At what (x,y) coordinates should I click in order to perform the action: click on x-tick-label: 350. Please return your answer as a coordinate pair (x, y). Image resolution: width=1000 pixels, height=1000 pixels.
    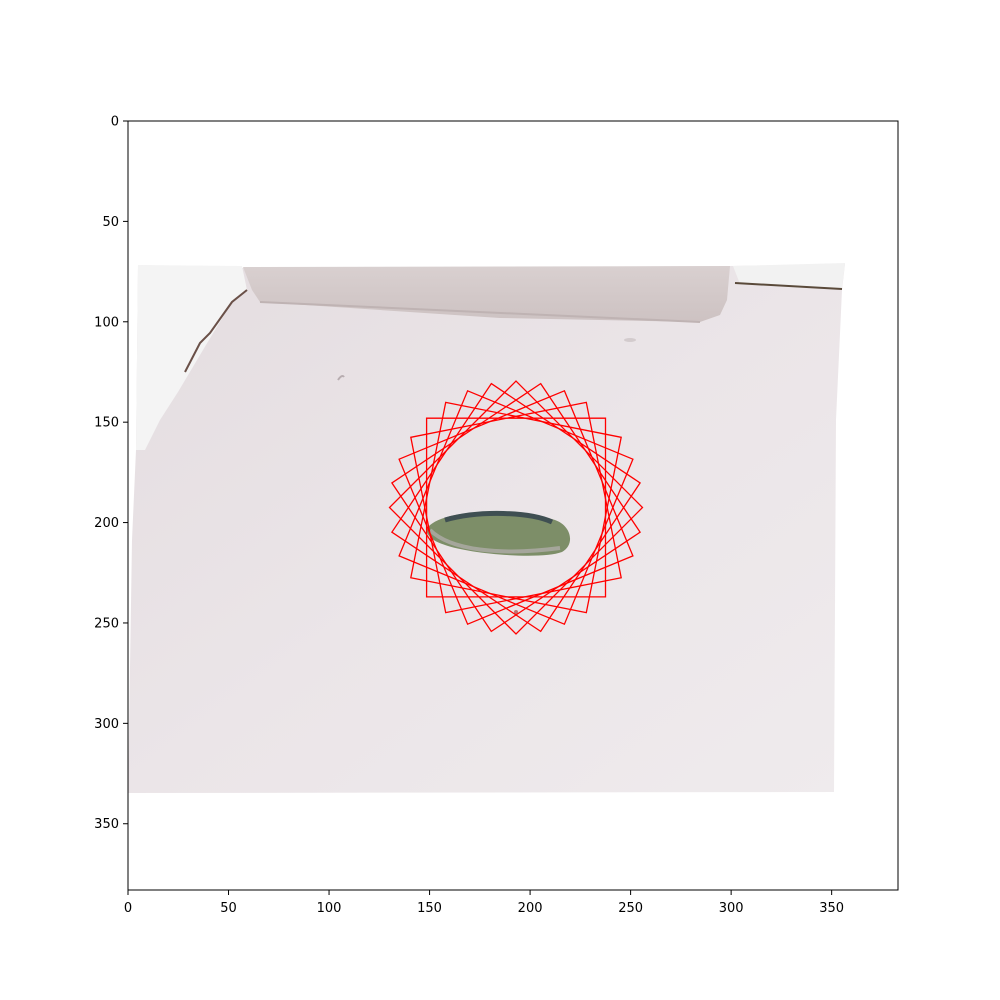
    Looking at the image, I should click on (831, 908).